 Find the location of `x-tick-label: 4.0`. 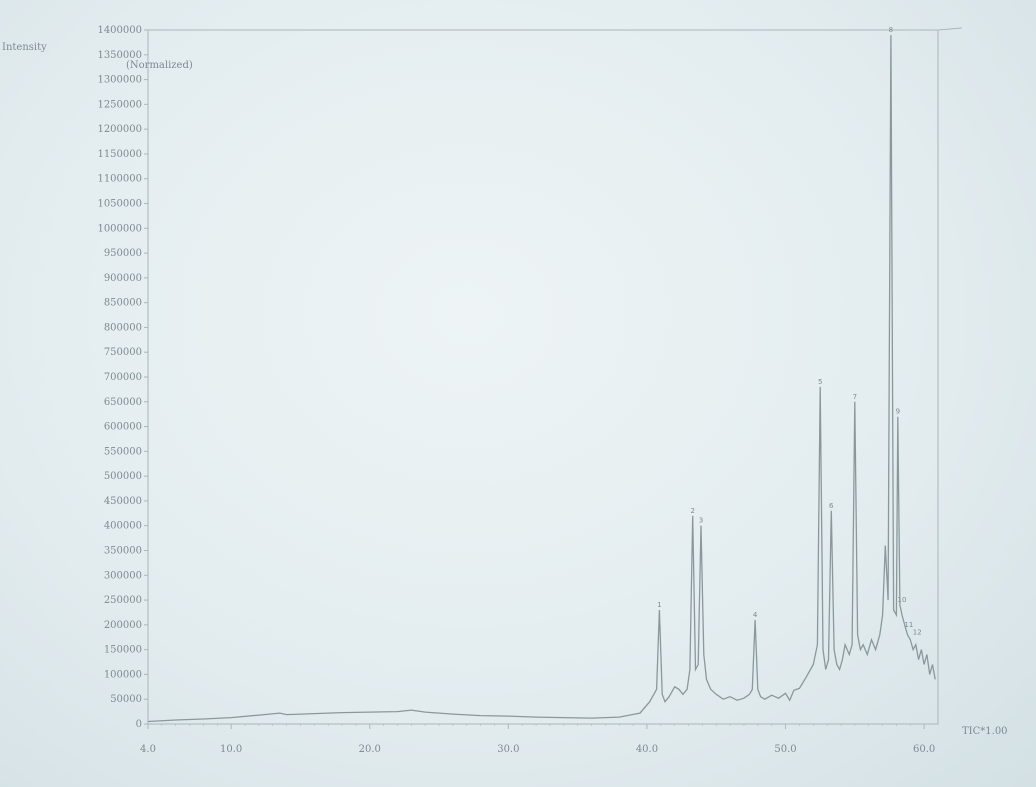

x-tick-label: 4.0 is located at coordinates (148, 749).